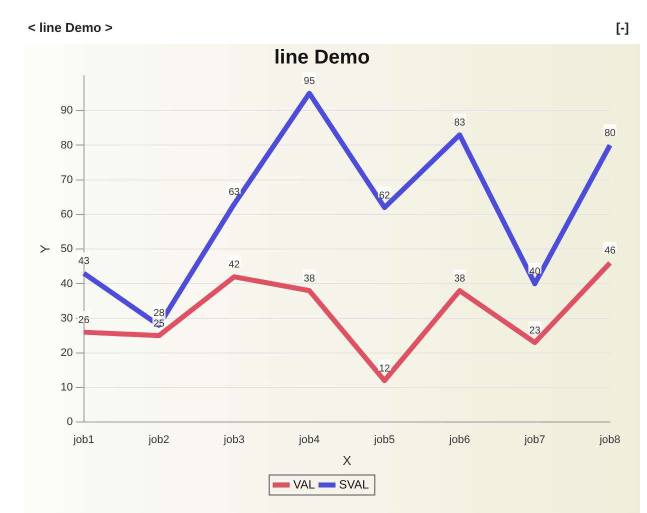 The width and height of the screenshot is (647, 513). What do you see at coordinates (66, 249) in the screenshot?
I see `y-tick-label: 50` at bounding box center [66, 249].